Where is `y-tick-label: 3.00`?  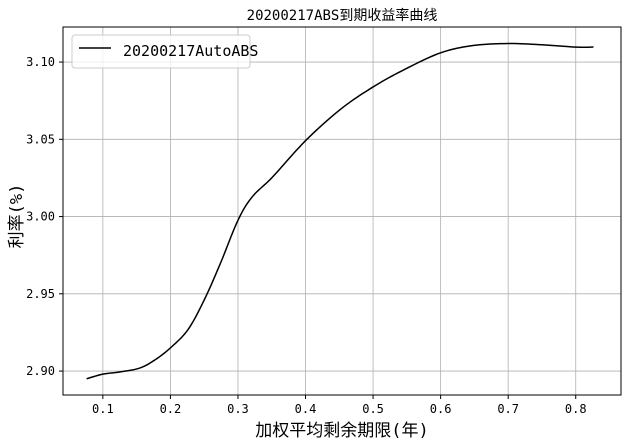
y-tick-label: 3.00 is located at coordinates (40, 217).